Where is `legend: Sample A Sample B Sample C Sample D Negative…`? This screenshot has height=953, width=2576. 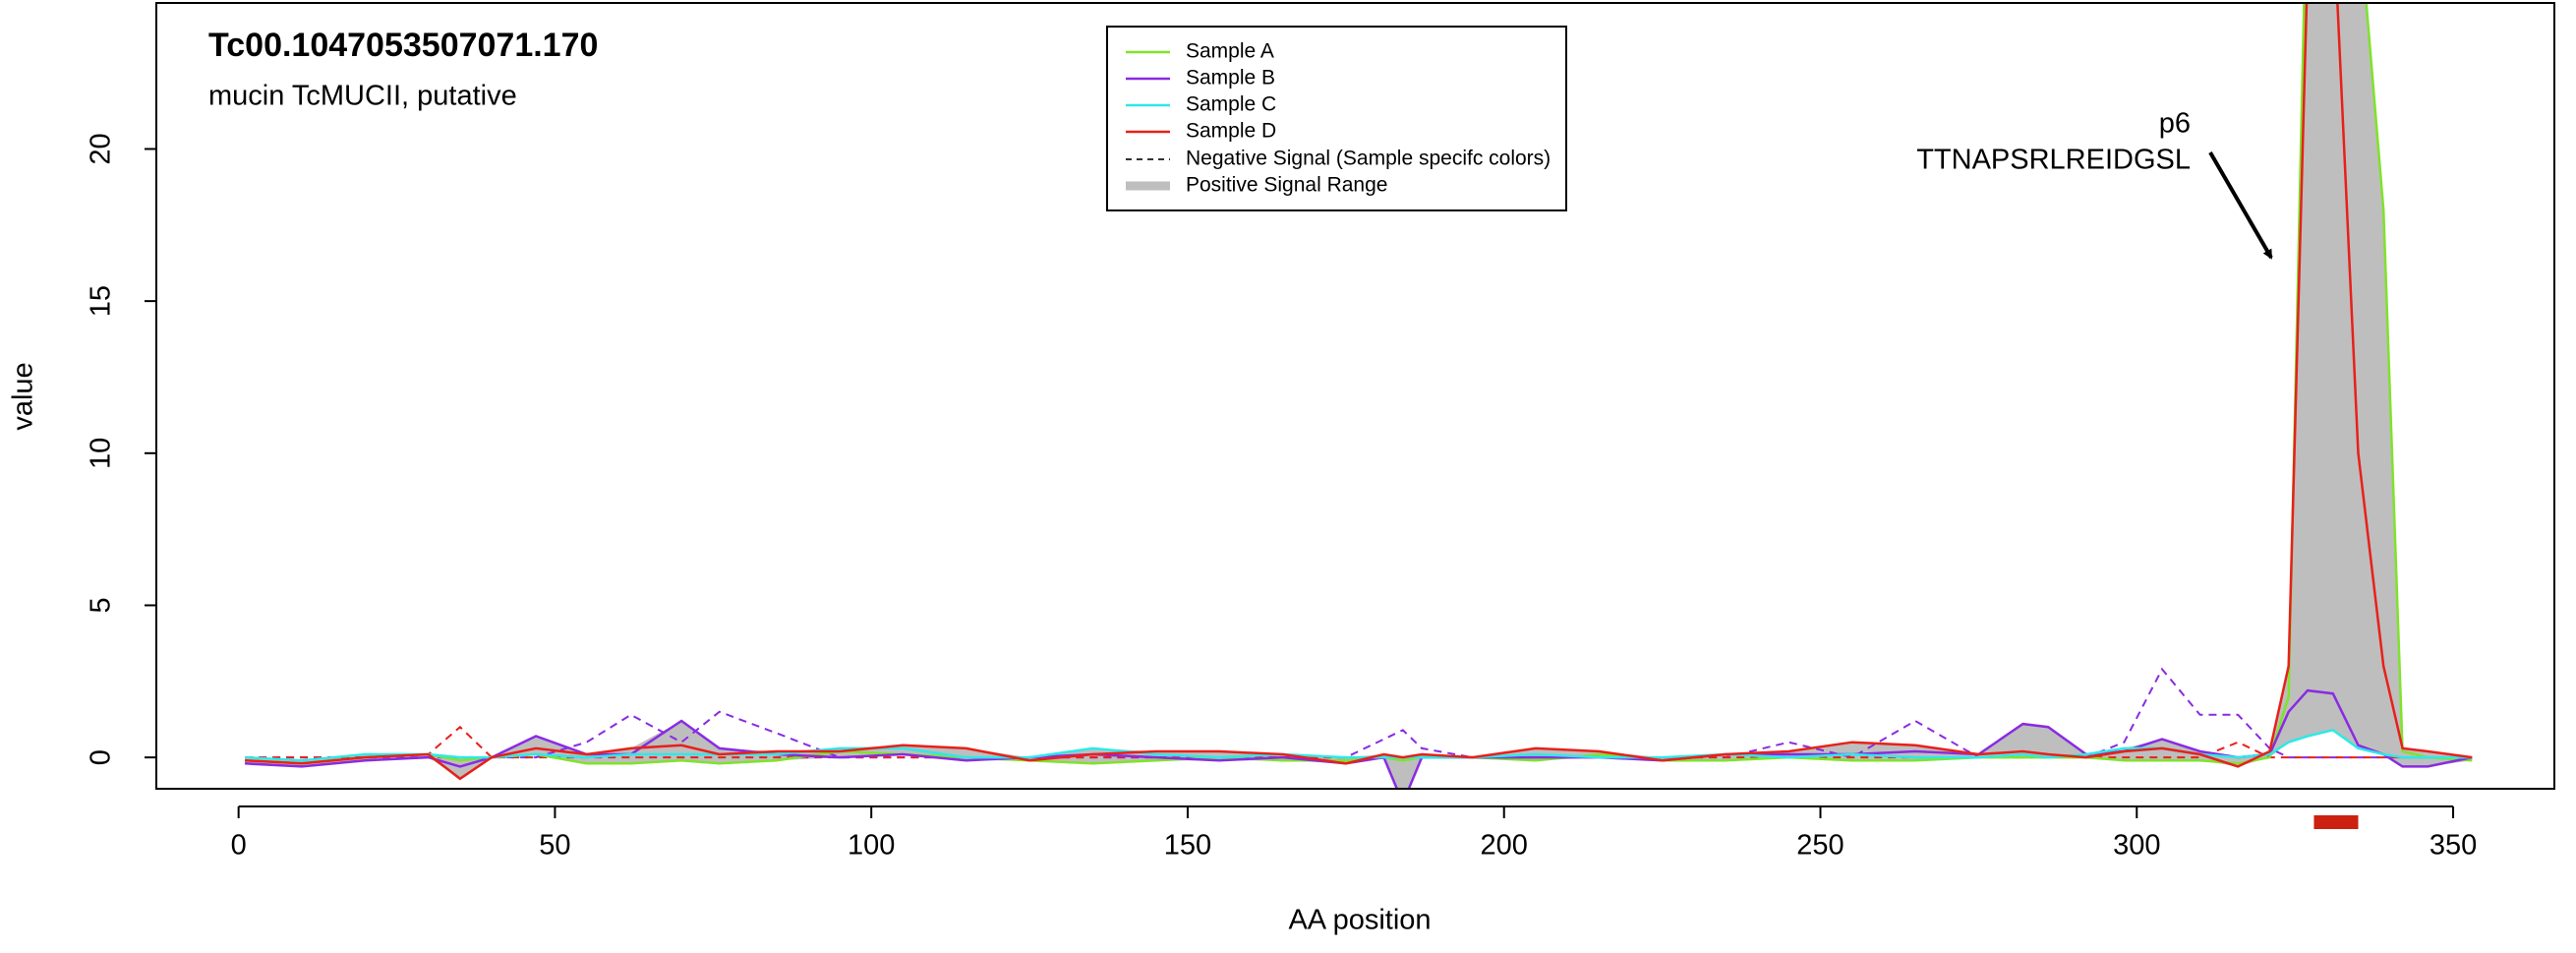
legend: Sample A Sample B Sample C Sample D Negative… is located at coordinates (1336, 118).